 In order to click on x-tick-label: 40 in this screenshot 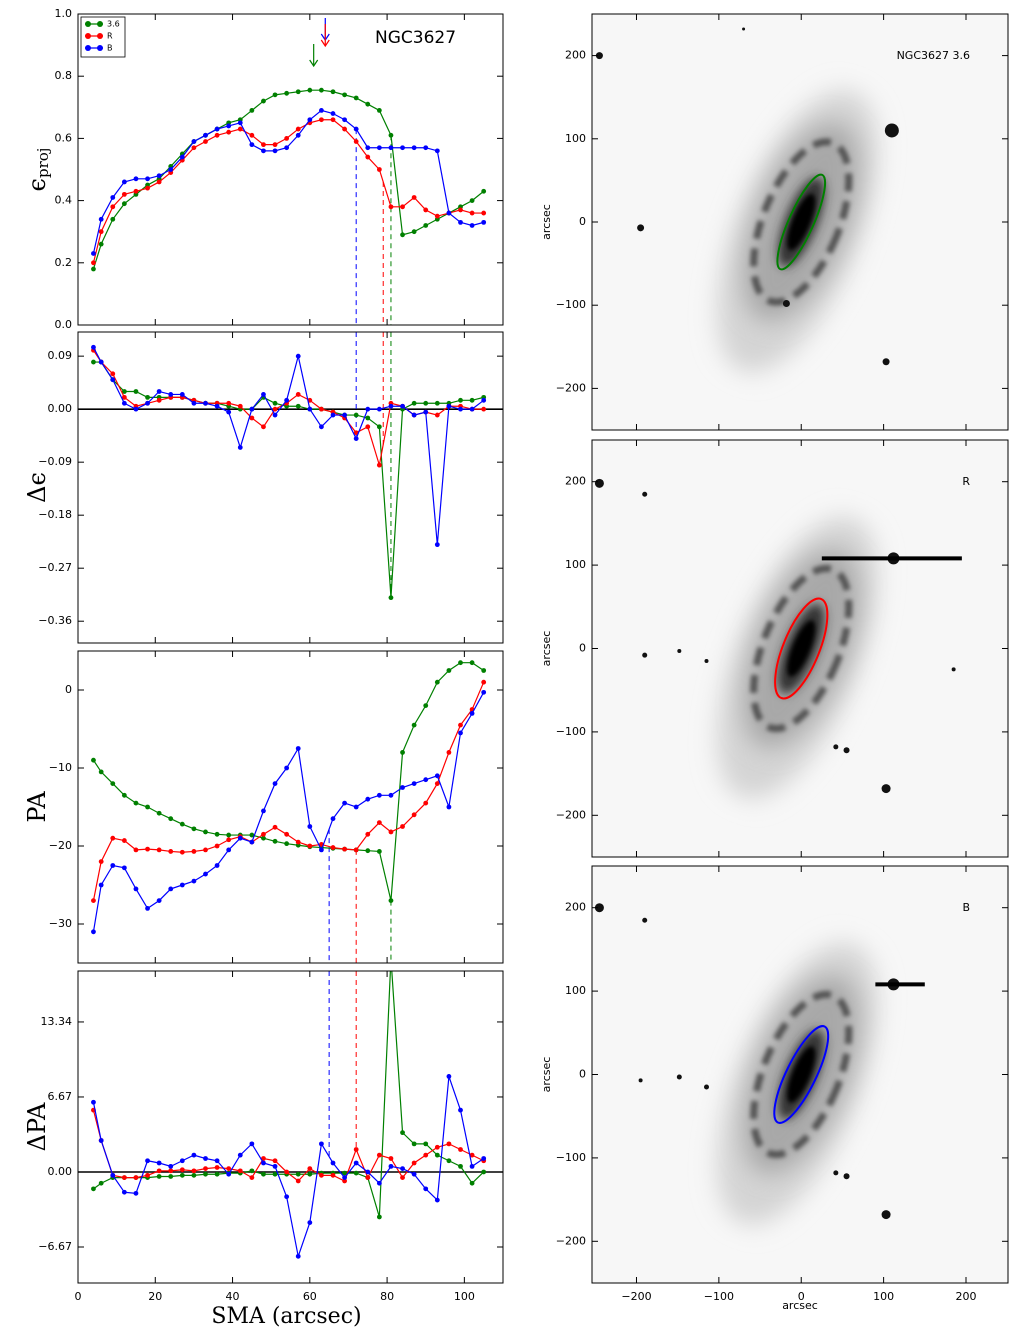, I will do `click(233, 1296)`.